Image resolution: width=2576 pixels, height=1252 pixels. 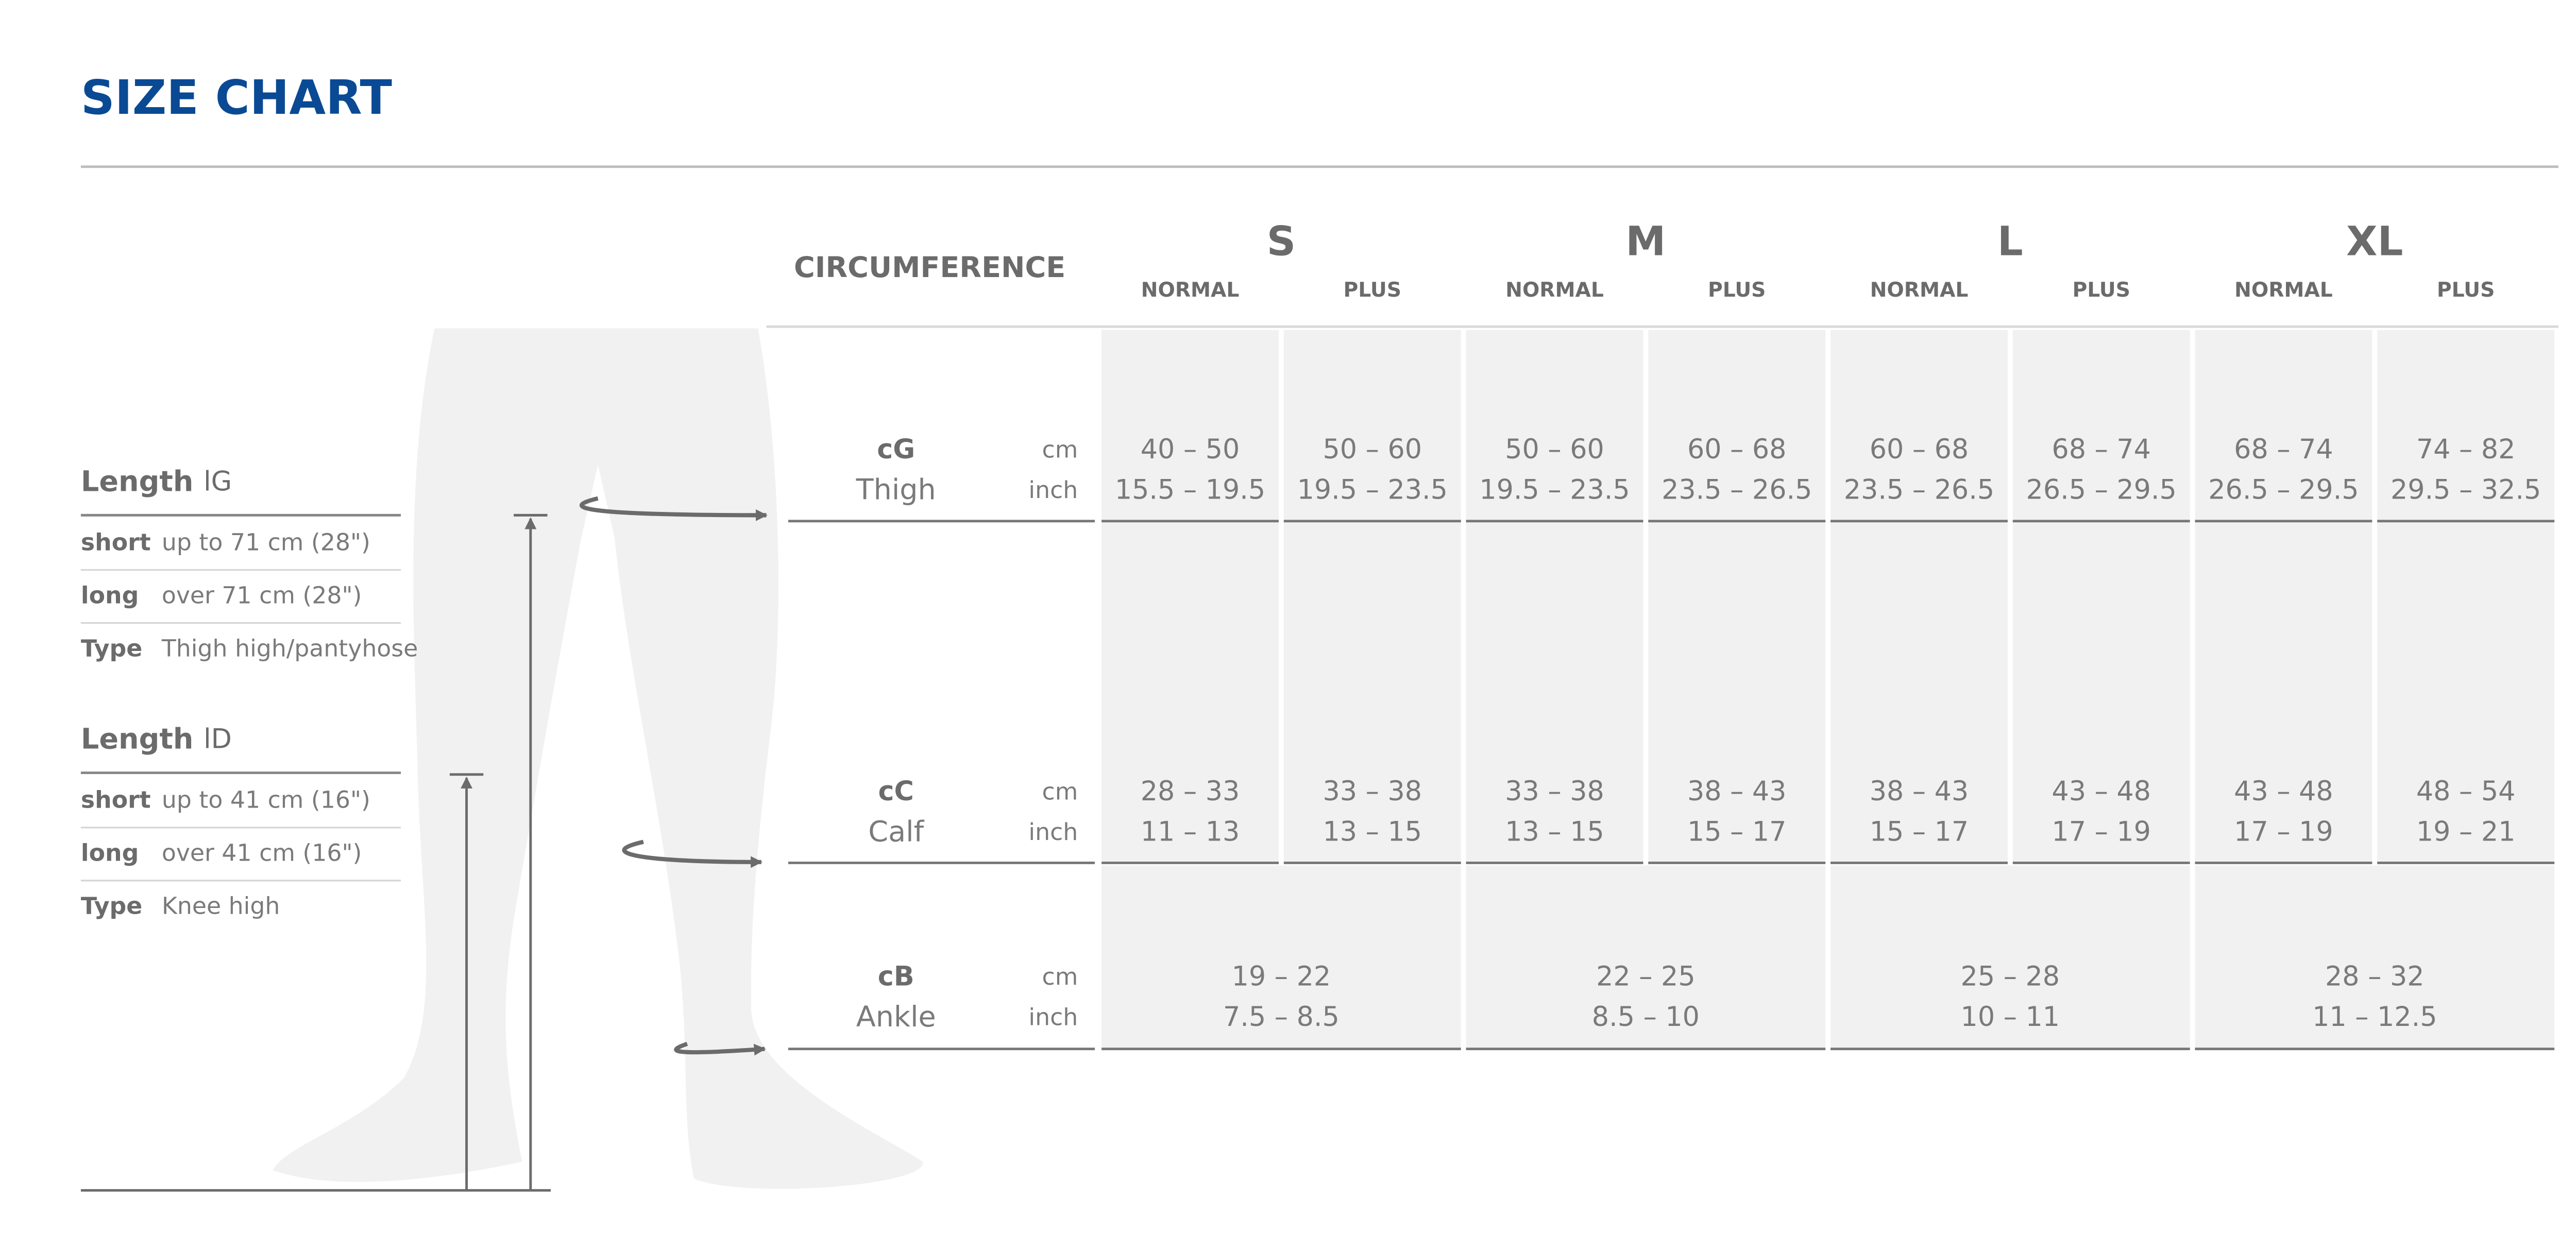 What do you see at coordinates (137, 740) in the screenshot?
I see `length-label: Length` at bounding box center [137, 740].